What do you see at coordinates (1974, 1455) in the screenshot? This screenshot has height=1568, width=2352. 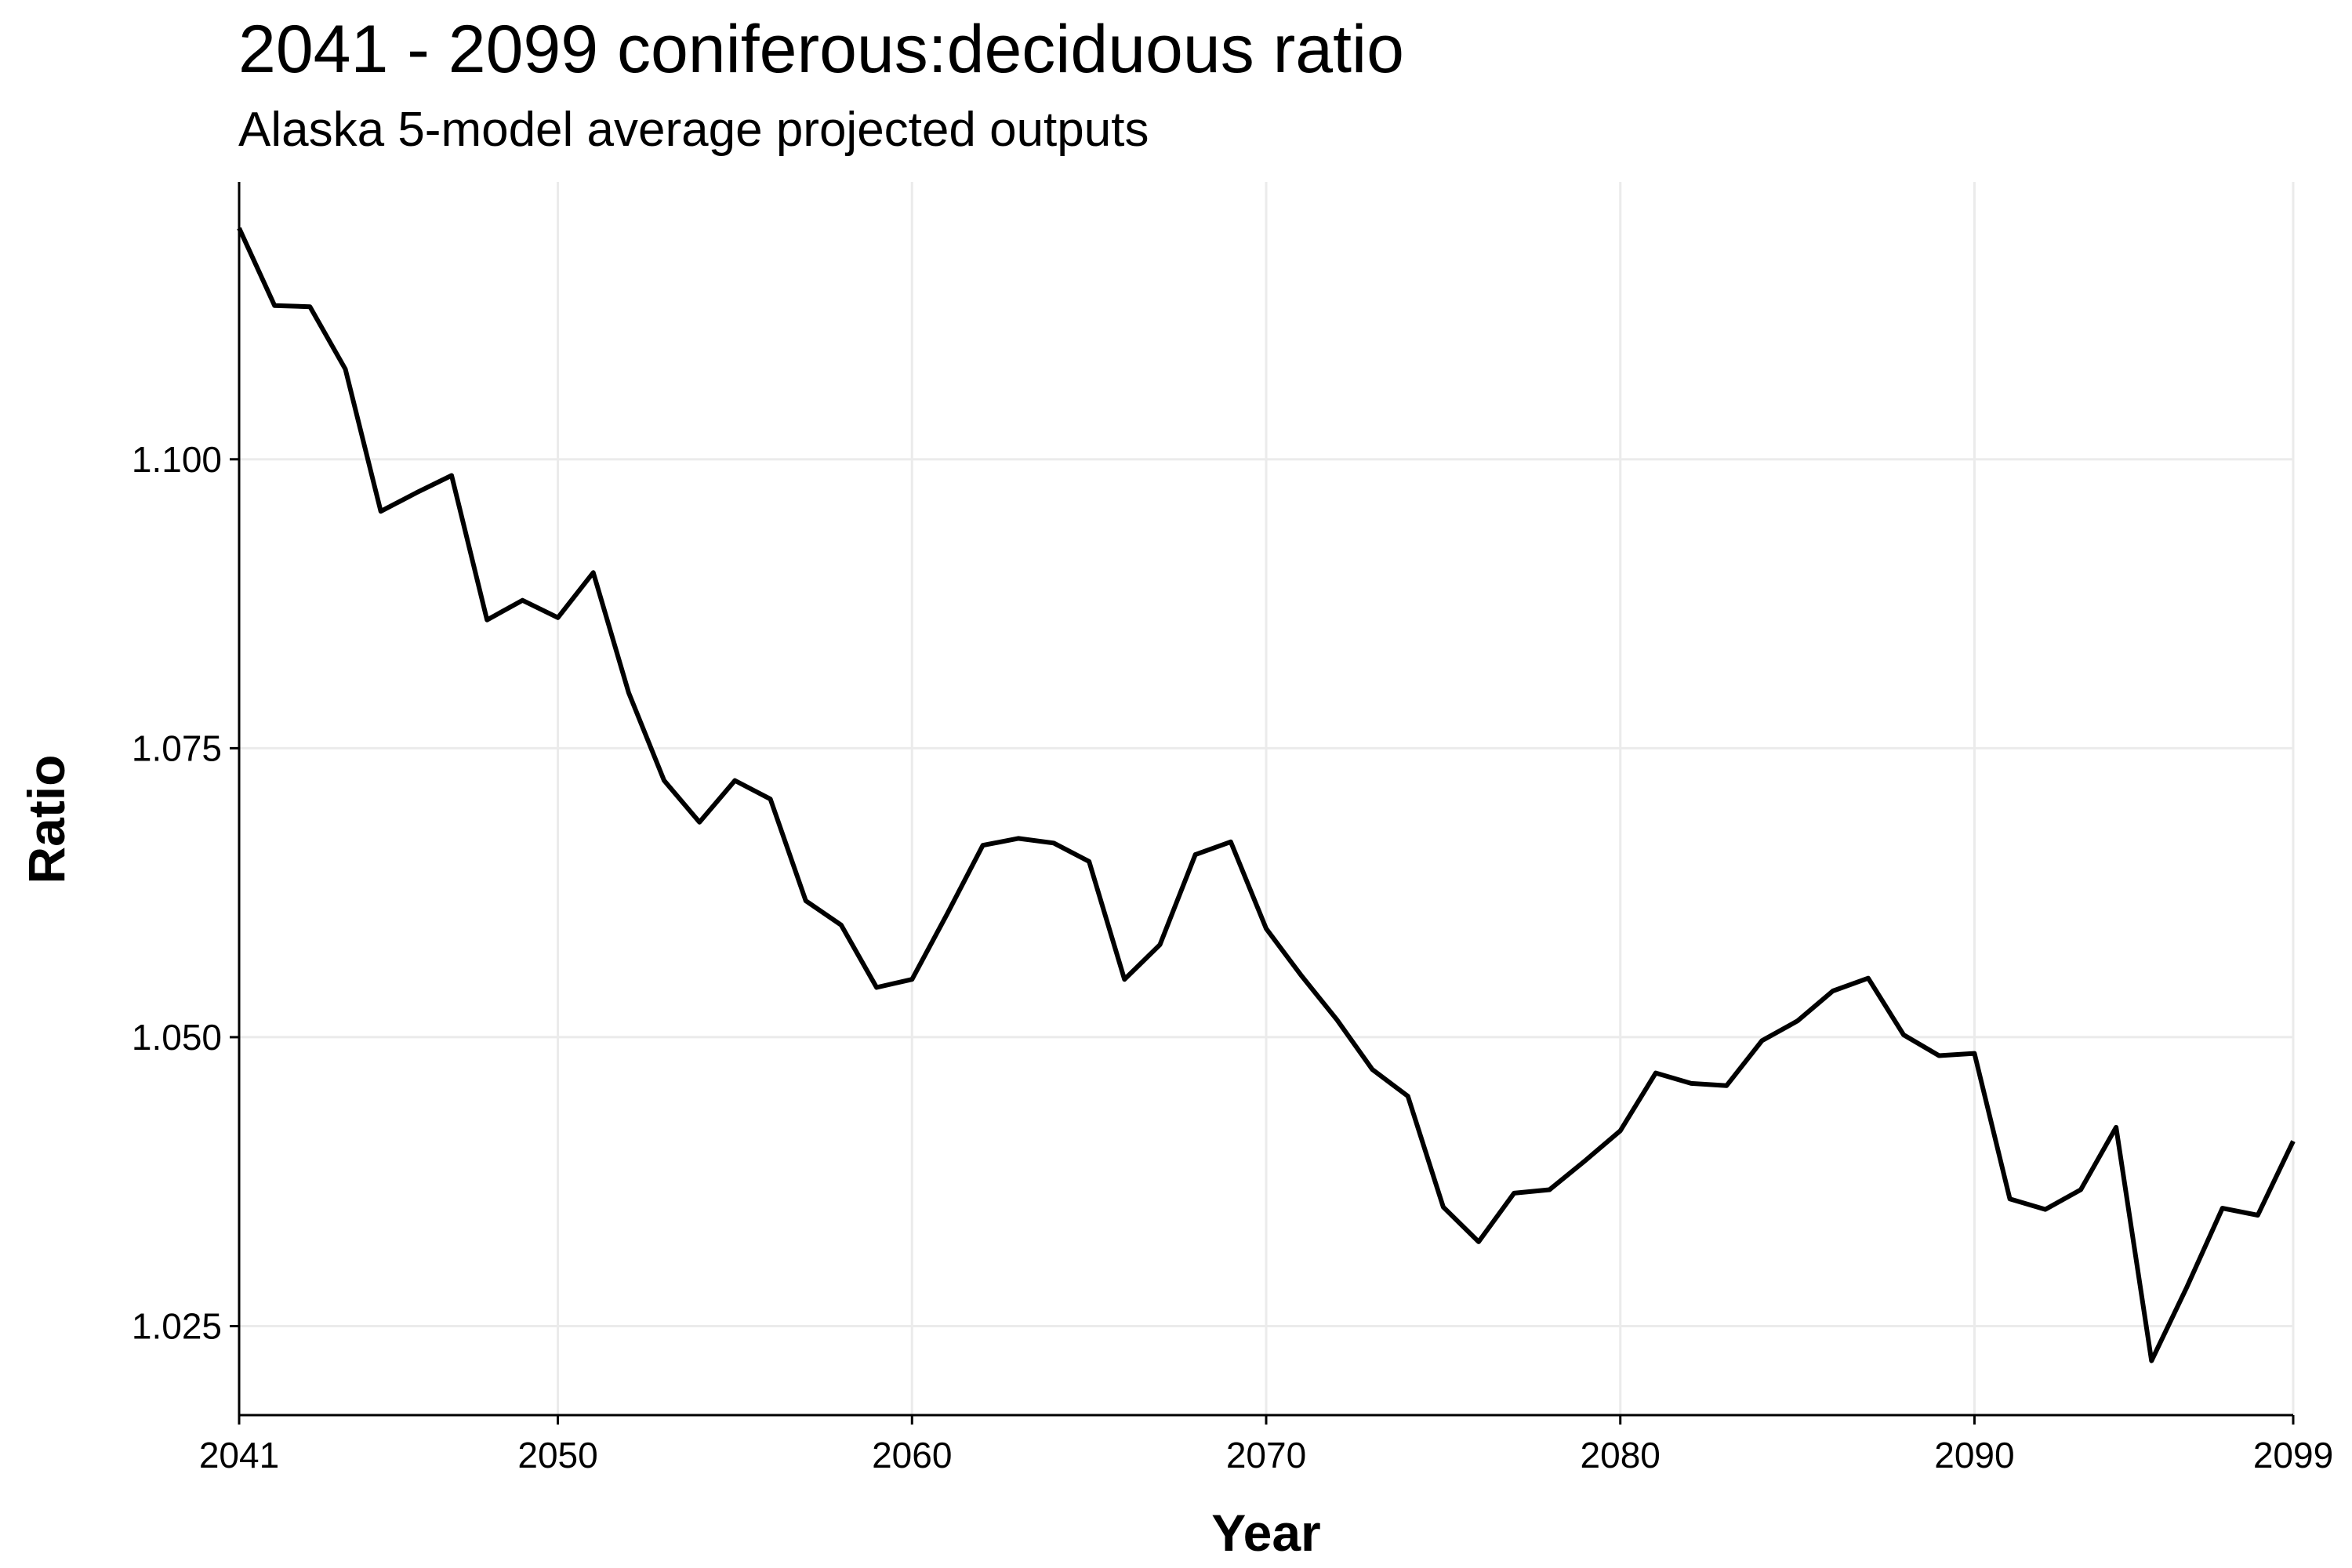 I see `x-tick-label: 2090` at bounding box center [1974, 1455].